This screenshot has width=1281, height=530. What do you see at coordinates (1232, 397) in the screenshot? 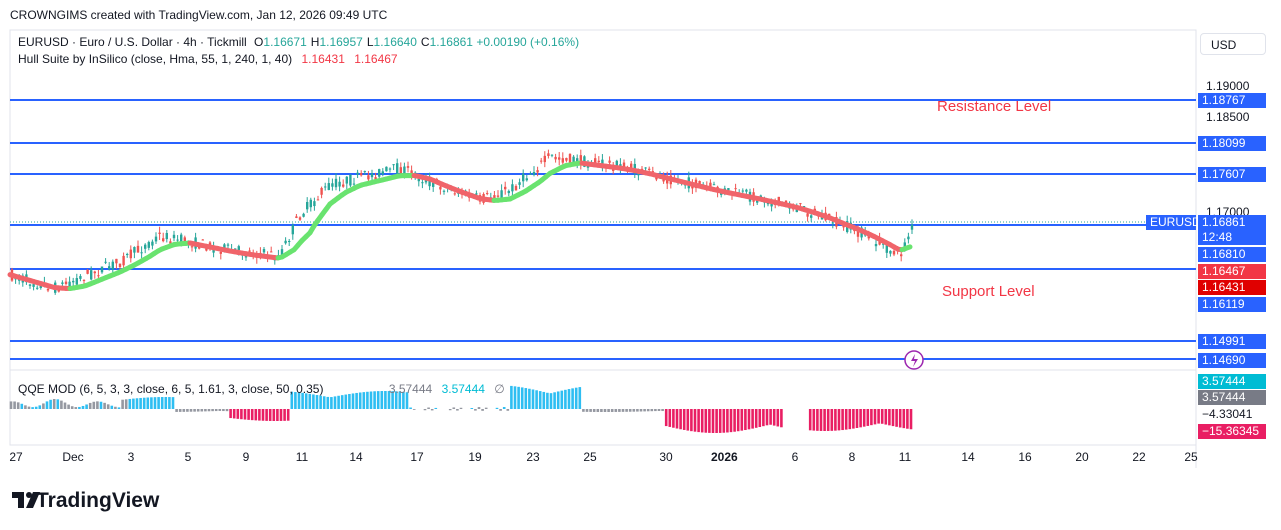
I see `oscillator-tag: 3.57444` at bounding box center [1232, 397].